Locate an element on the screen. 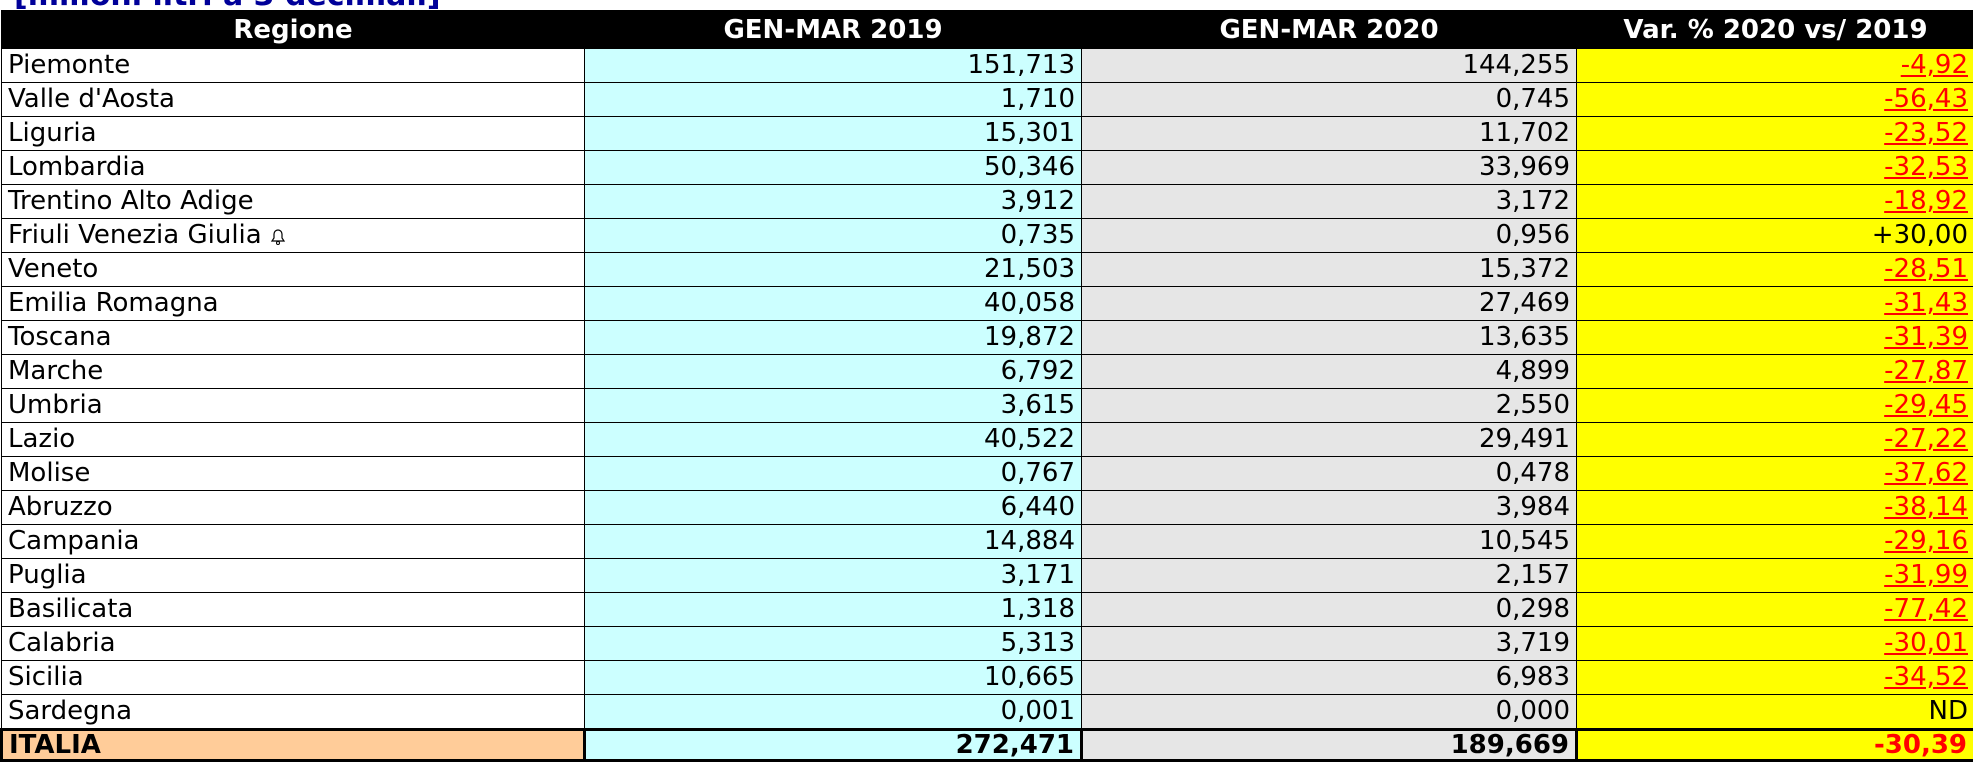 The height and width of the screenshot is (766, 1973). cell-text: 0,001 is located at coordinates (1037, 711).